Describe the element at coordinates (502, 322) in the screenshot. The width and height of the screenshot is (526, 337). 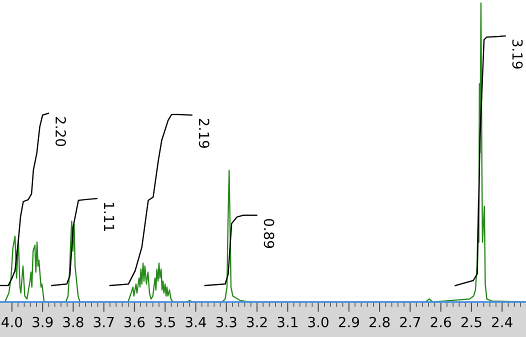
I see `x-tick-label: 2.4` at that location.